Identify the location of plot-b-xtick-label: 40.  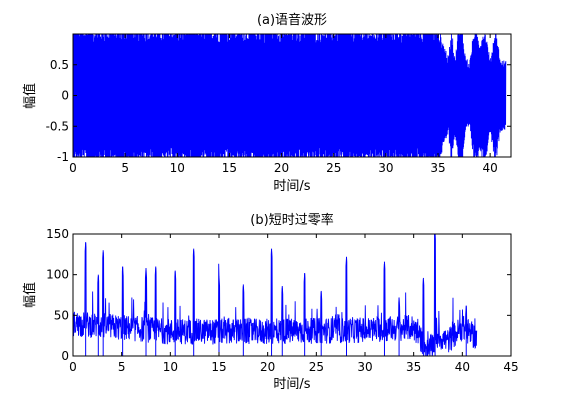
(462, 367).